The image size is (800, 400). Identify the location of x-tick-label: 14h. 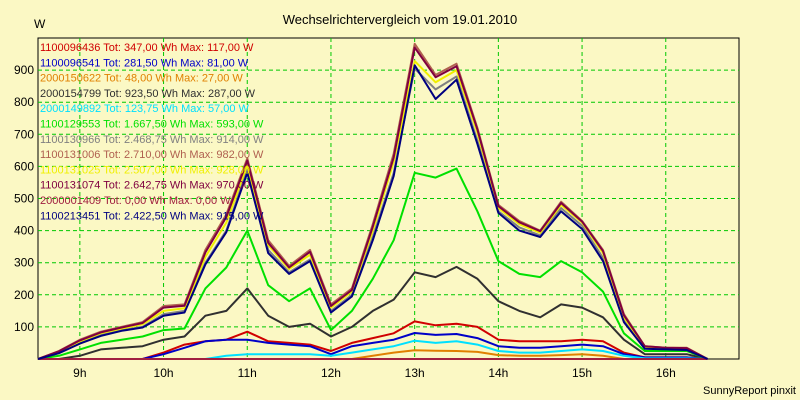
(498, 373).